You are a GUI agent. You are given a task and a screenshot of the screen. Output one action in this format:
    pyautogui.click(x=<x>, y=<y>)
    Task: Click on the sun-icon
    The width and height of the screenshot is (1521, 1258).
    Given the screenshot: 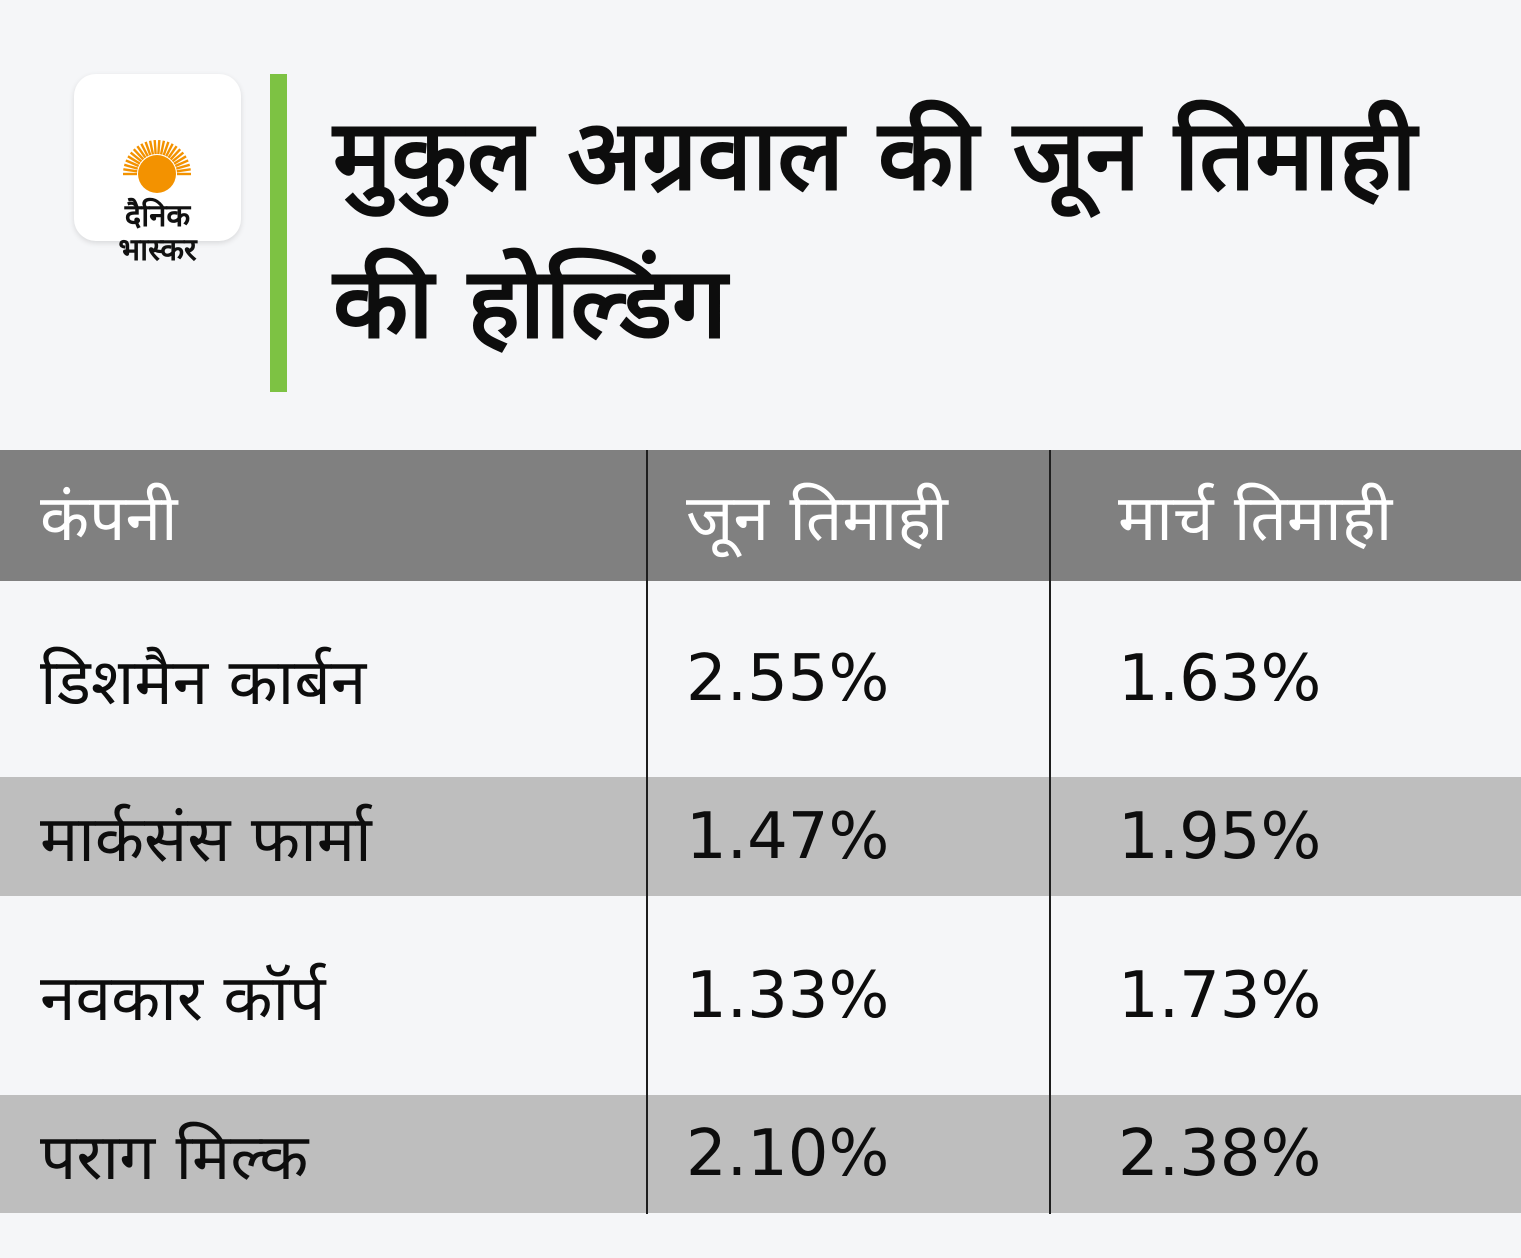 What is the action you would take?
    pyautogui.click(x=157, y=166)
    